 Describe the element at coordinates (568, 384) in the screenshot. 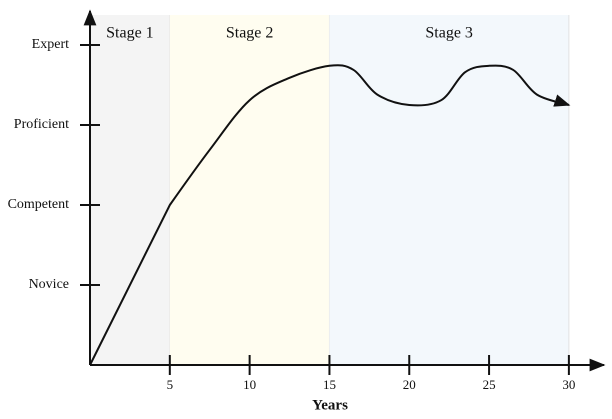

I see `x-tick-label: 30` at that location.